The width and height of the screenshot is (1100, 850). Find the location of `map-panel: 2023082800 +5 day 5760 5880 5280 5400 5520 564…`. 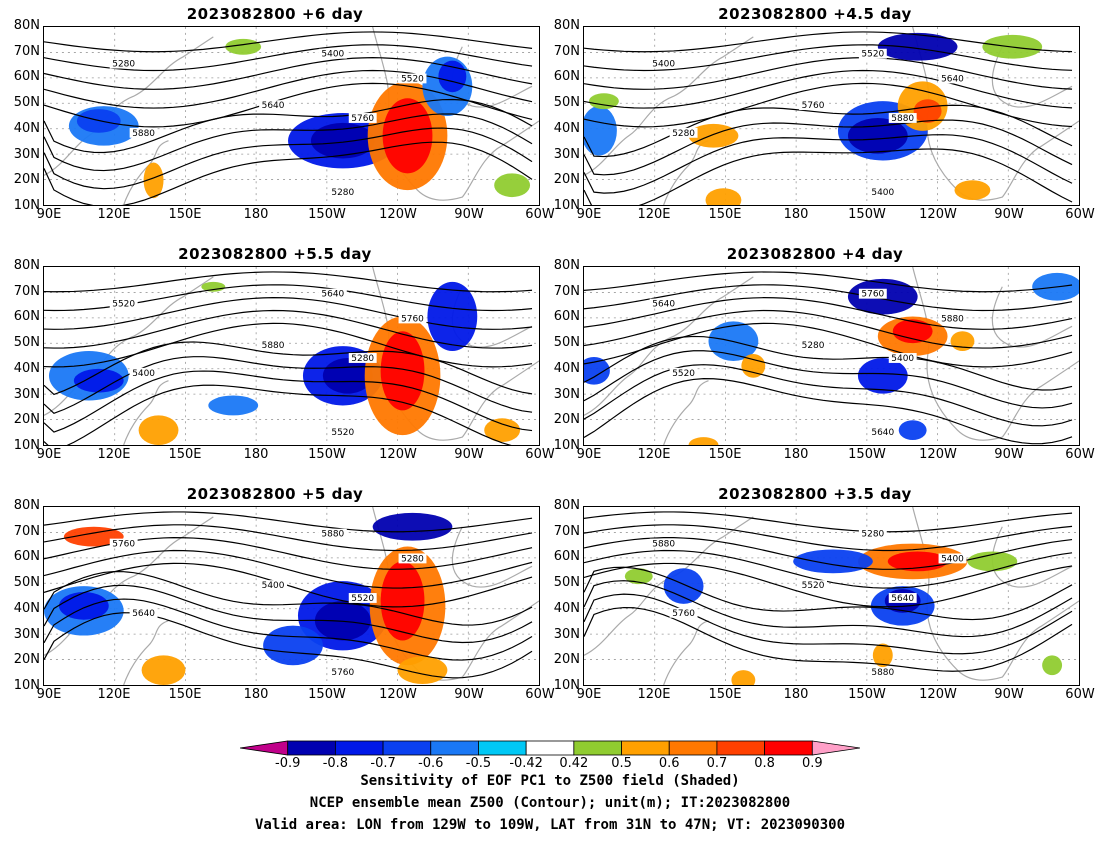

map-panel: 2023082800 +5 day 5760 5880 5280 5400 5520 564… is located at coordinates (277, 600).